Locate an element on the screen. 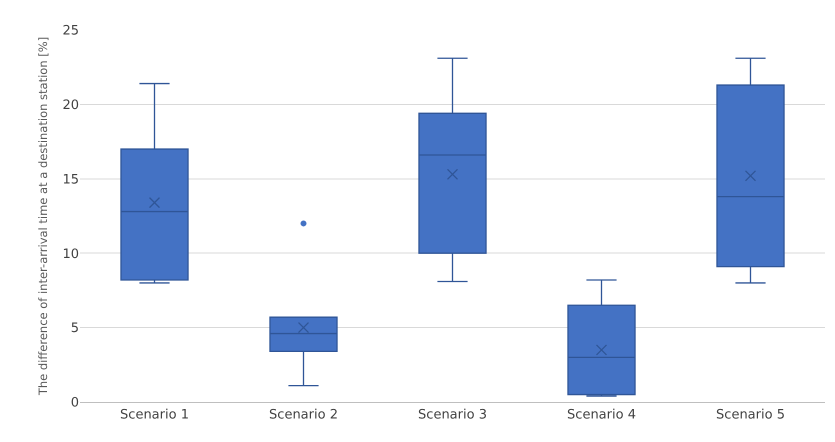  x-tick-label: Scenario 3 is located at coordinates (452, 415).